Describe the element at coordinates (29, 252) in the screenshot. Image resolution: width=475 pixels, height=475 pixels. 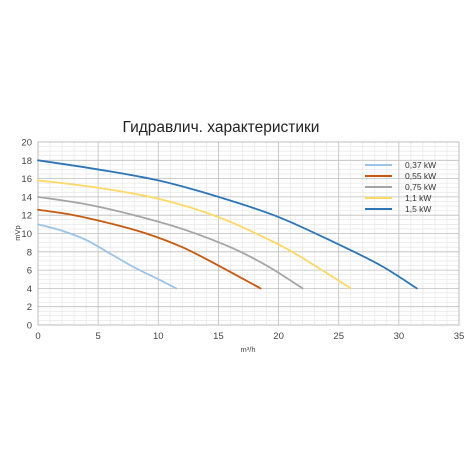
I see `y-tick-label: 8` at that location.